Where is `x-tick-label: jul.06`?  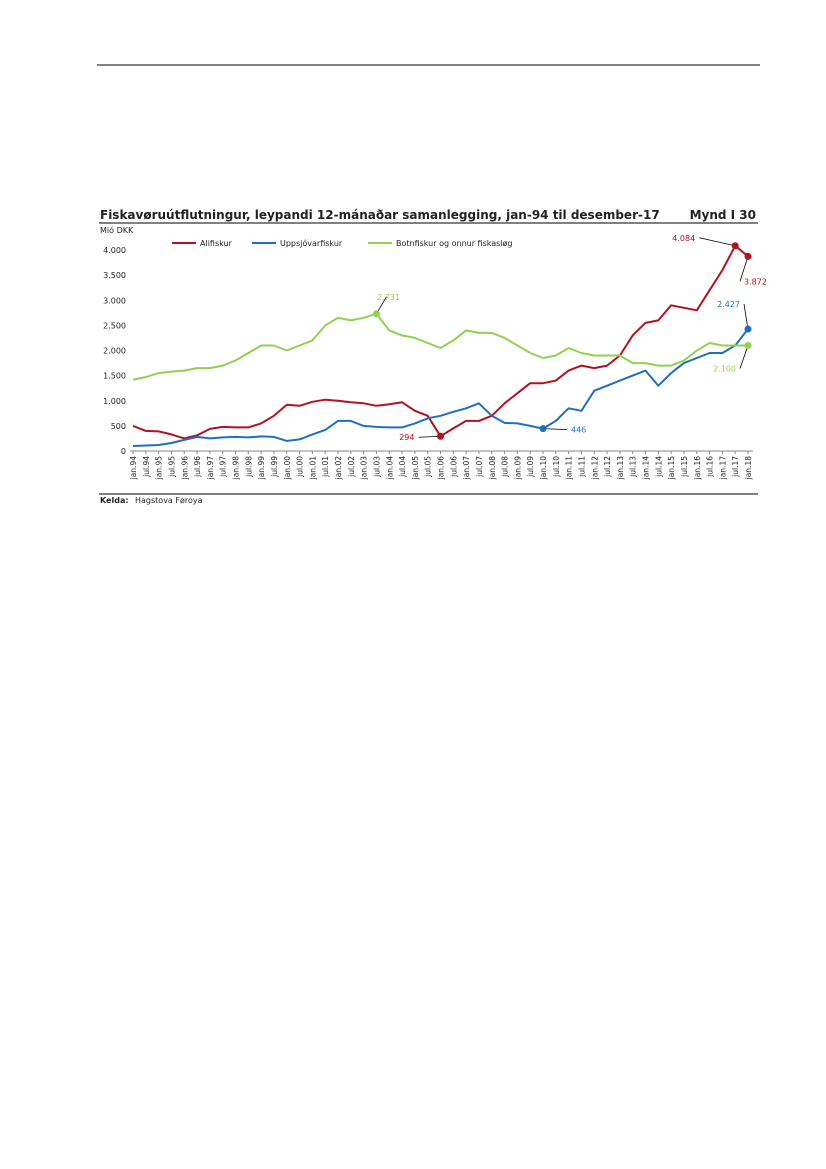
x-tick-label: jul.06 is located at coordinates (453, 467).